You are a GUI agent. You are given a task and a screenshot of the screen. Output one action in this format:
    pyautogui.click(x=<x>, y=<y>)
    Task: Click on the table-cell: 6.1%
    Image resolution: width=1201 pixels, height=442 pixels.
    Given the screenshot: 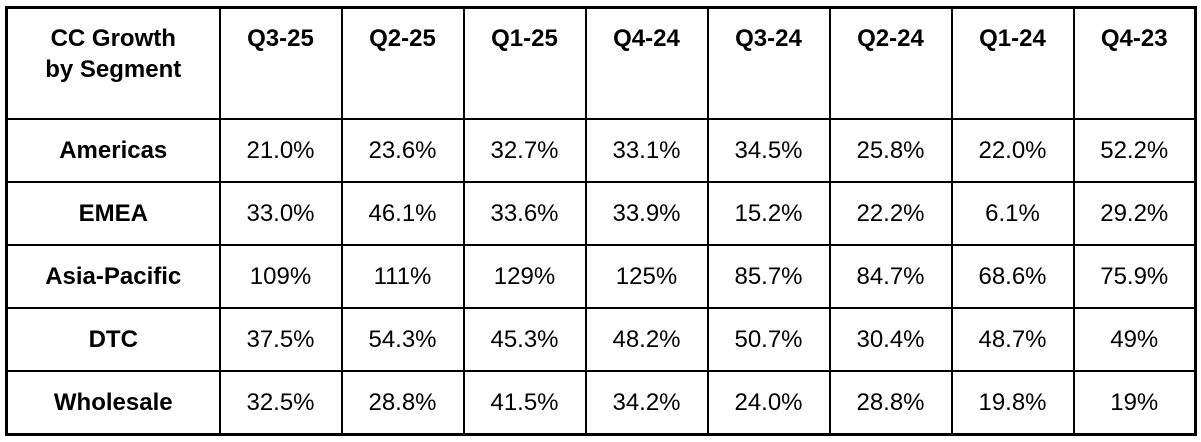 What is the action you would take?
    pyautogui.click(x=1012, y=213)
    